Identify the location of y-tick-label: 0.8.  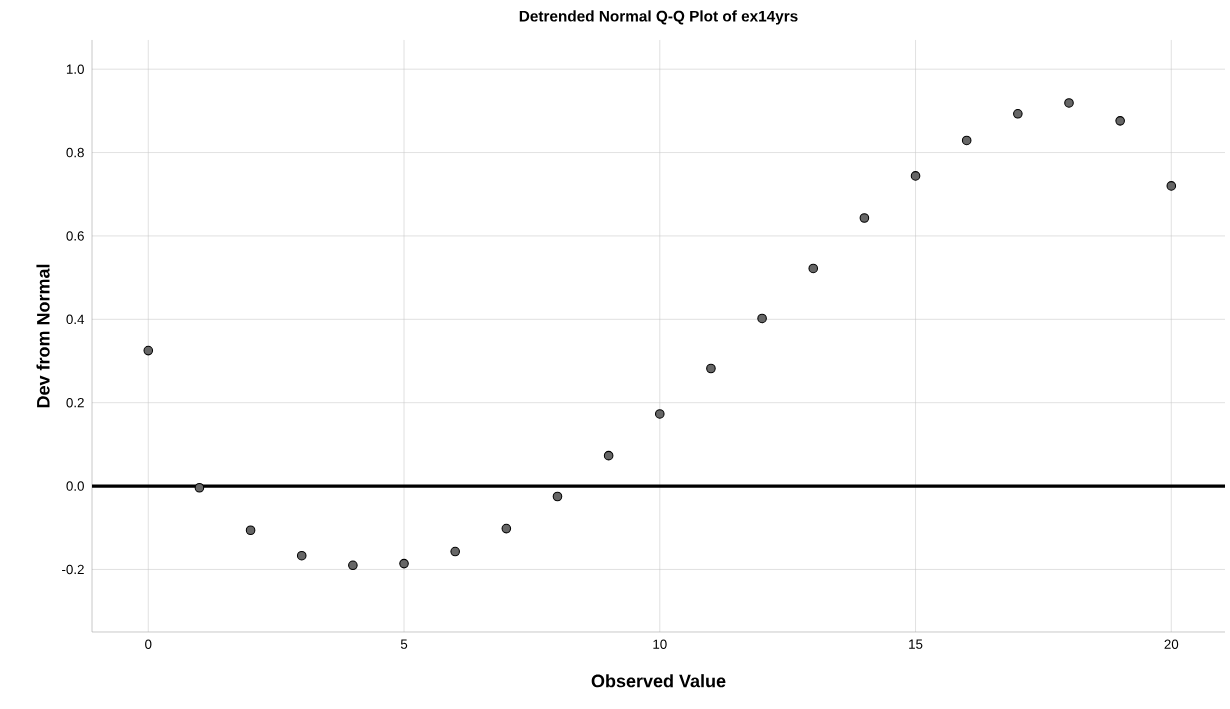
(75, 152).